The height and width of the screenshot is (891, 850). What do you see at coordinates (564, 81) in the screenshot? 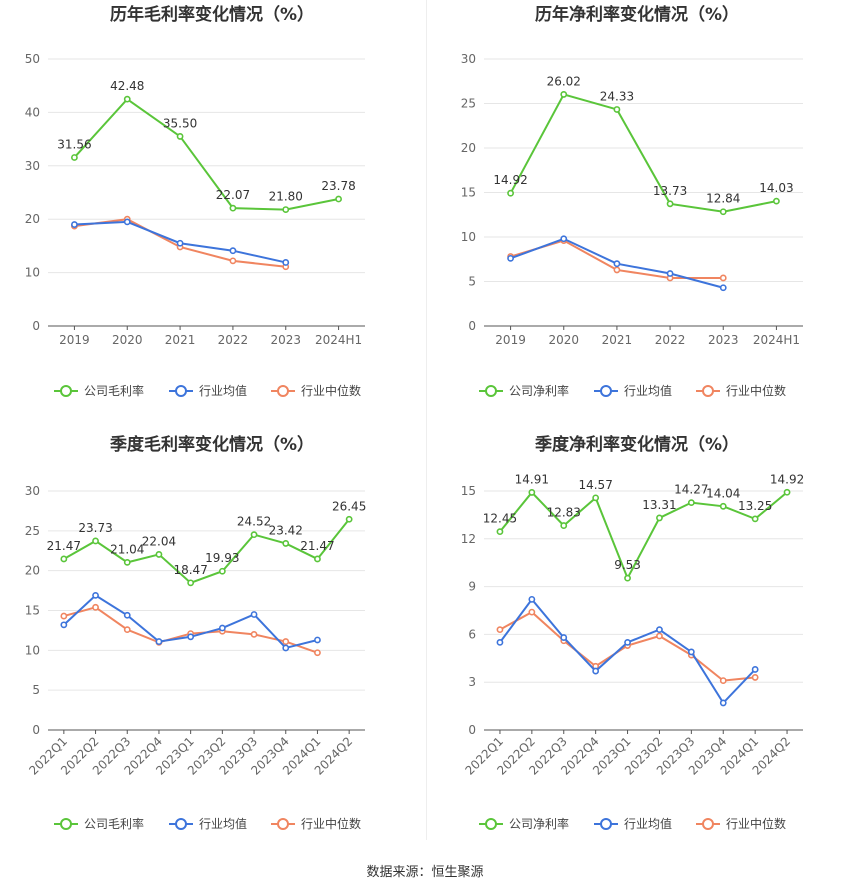
I see `data-label: 26.02` at bounding box center [564, 81].